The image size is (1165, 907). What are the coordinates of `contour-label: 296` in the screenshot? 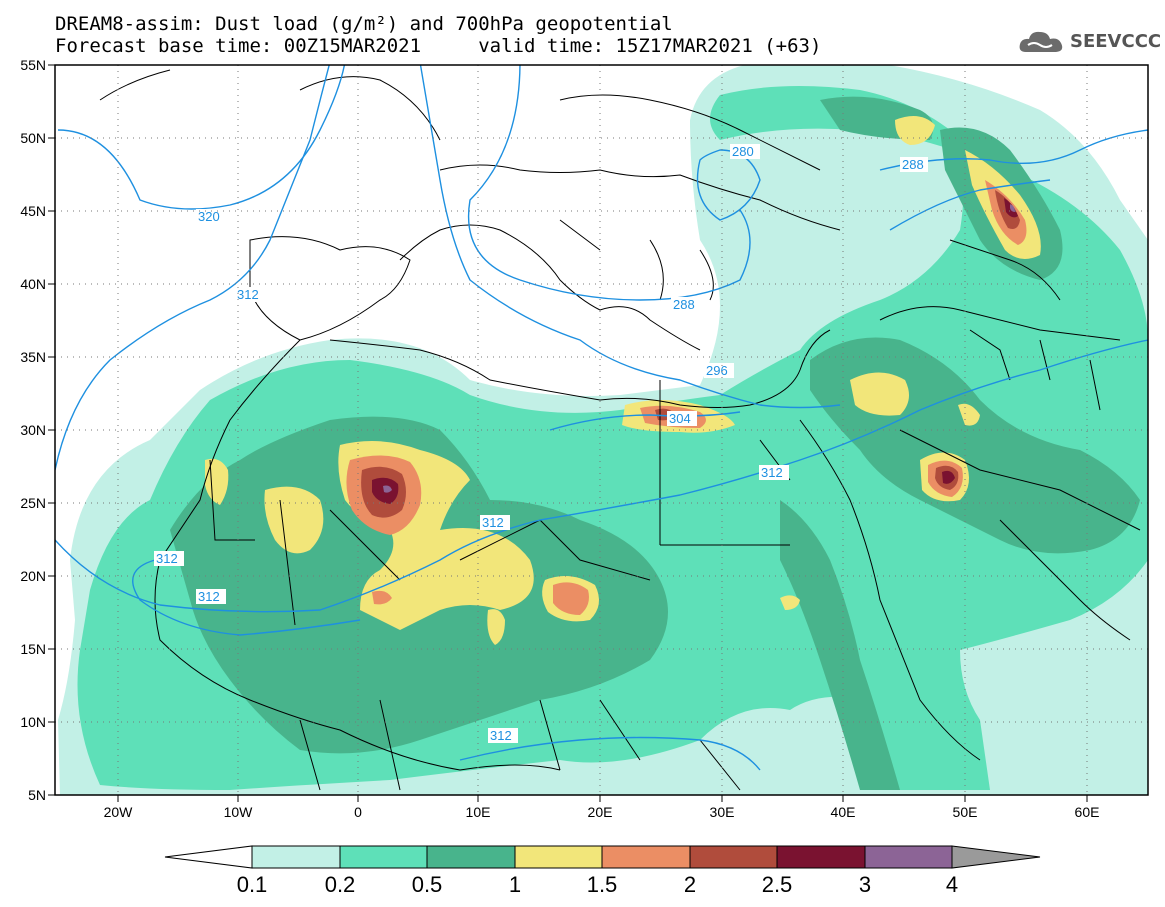 It's located at (717, 370).